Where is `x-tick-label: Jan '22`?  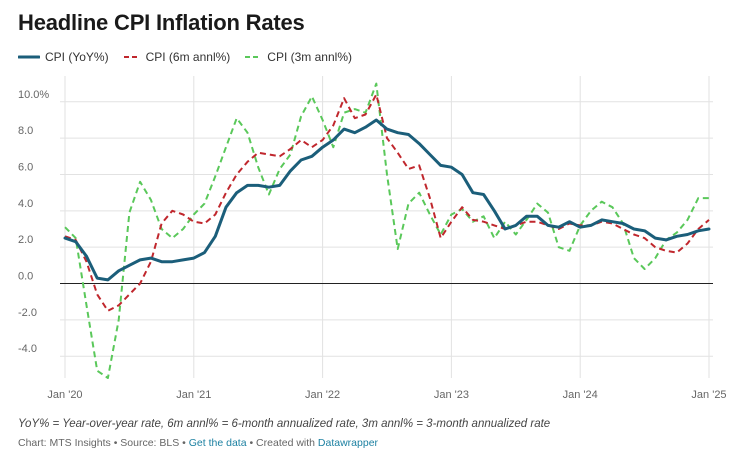
x-tick-label: Jan '22 is located at coordinates (322, 395).